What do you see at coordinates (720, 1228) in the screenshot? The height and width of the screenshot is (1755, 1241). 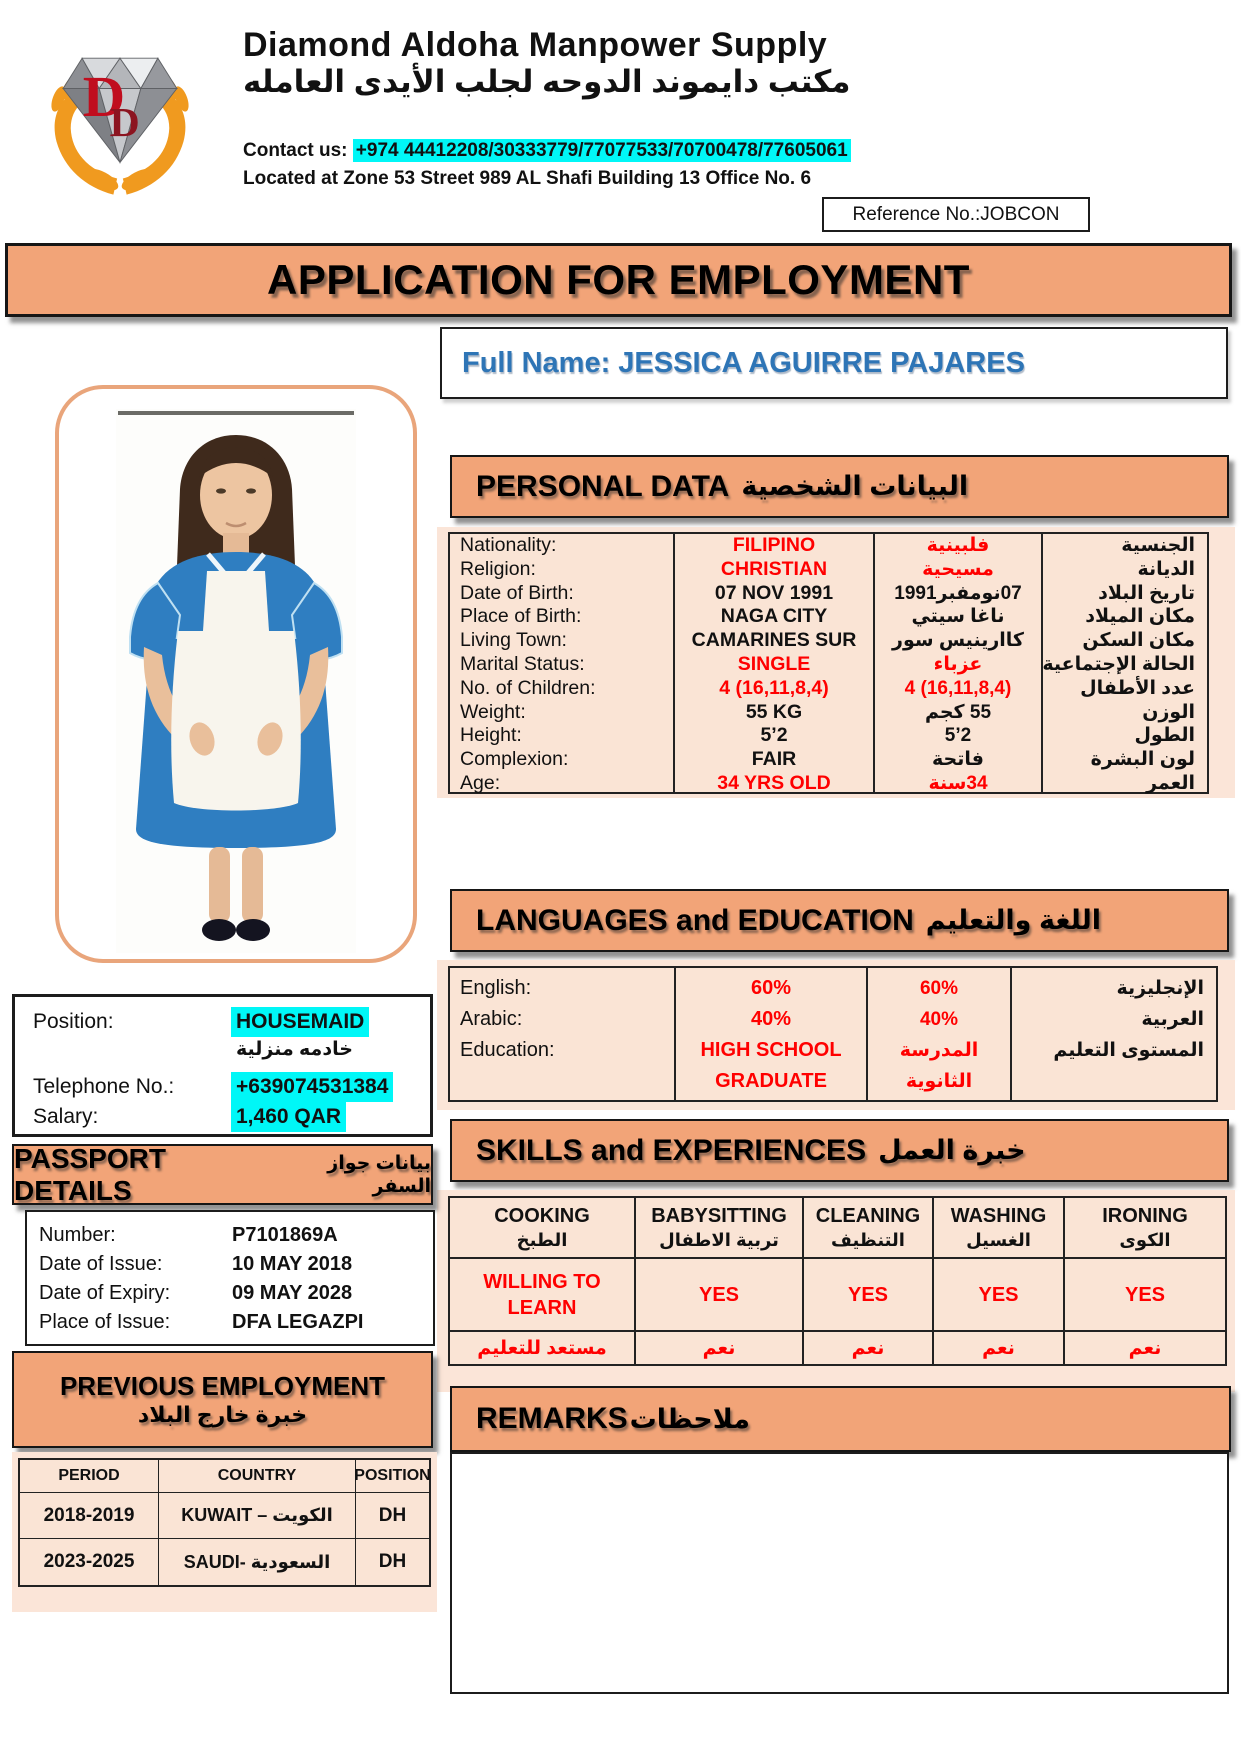 I see `skill-col-babysitting: BABYSITTING تربية الاطفال` at bounding box center [720, 1228].